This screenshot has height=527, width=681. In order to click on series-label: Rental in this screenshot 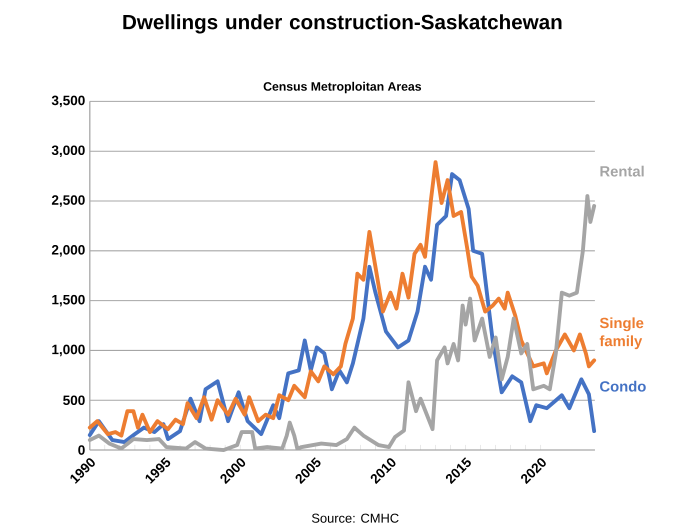, I will do `click(622, 171)`.